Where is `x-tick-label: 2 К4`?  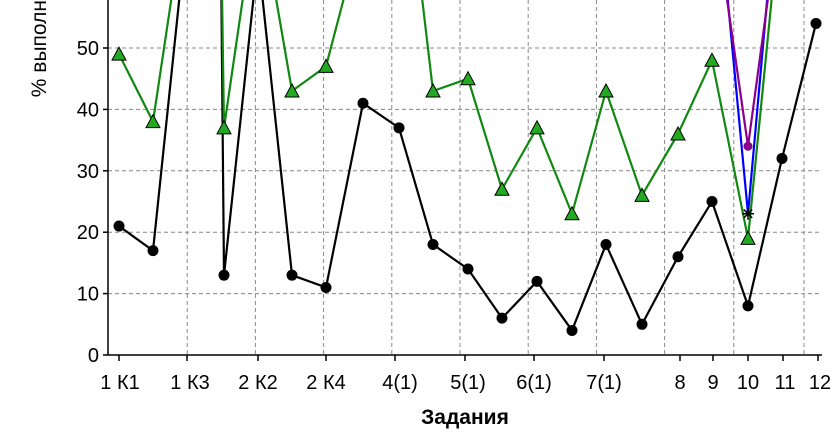
x-tick-label: 2 К4 is located at coordinates (325, 383).